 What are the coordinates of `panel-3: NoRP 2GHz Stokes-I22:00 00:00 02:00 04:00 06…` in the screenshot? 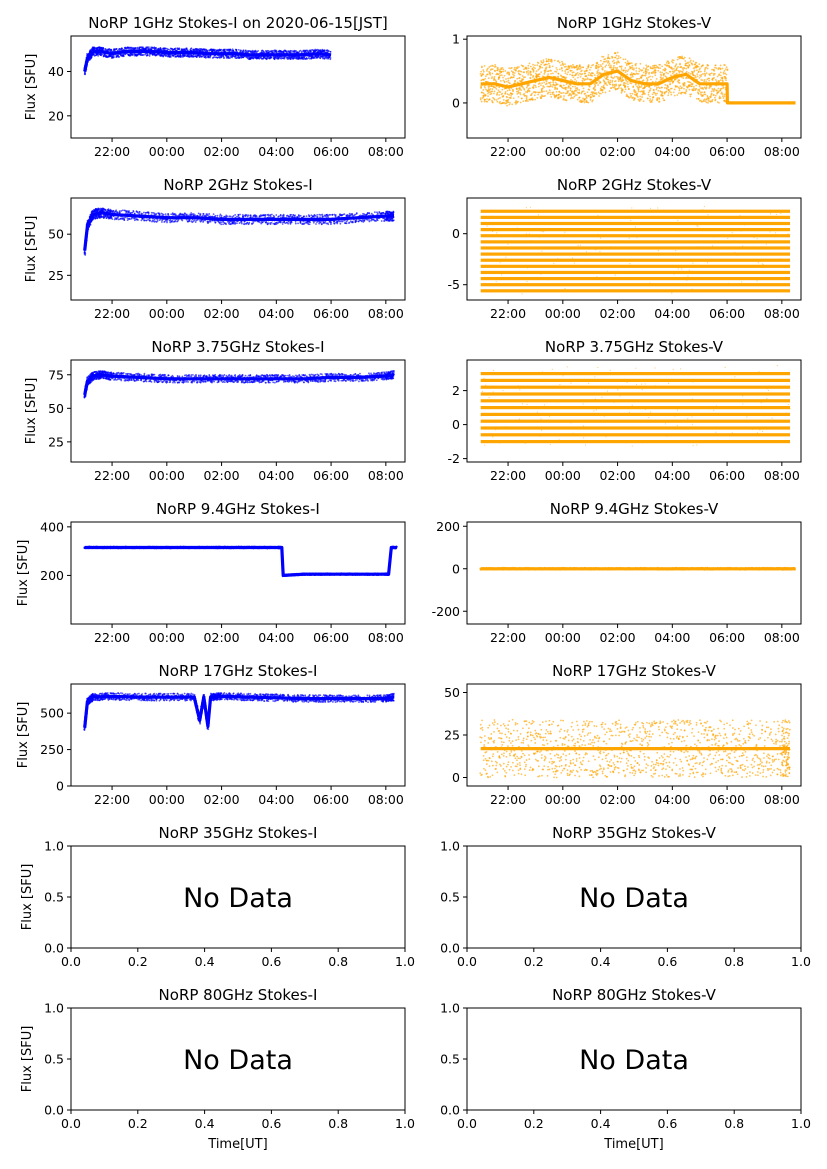 It's located at (215, 248).